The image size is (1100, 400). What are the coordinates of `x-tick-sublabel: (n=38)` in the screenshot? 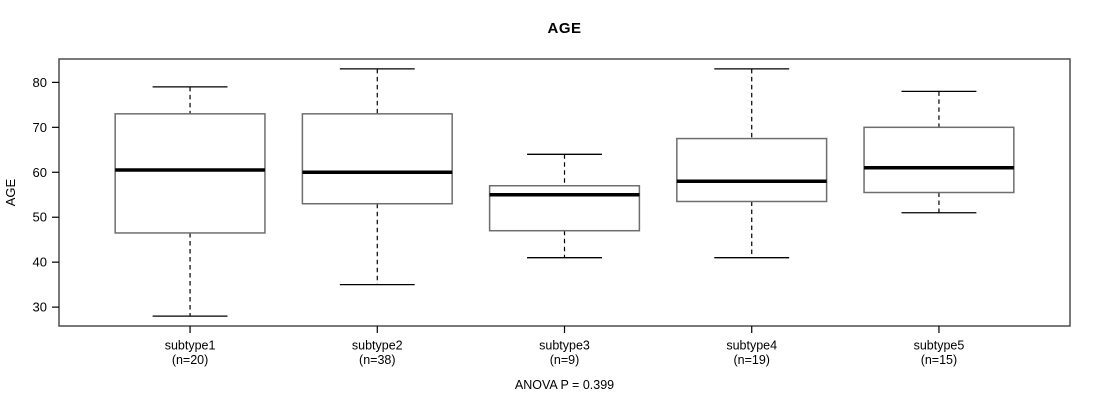 It's located at (377, 360).